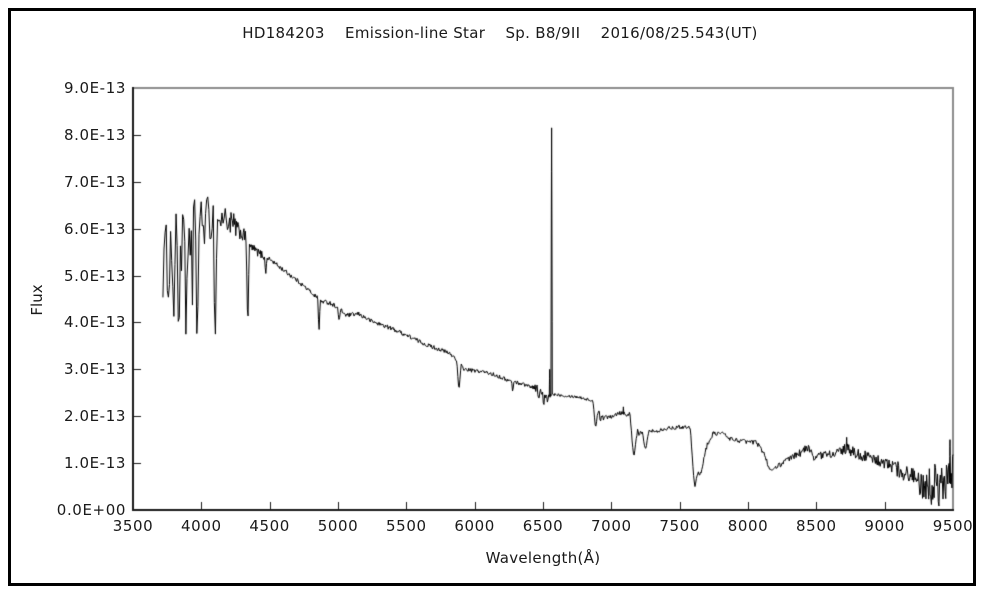 This screenshot has height=600, width=1000. Describe the element at coordinates (91, 510) in the screenshot. I see `y-tick-label: 0.0E+00` at that location.